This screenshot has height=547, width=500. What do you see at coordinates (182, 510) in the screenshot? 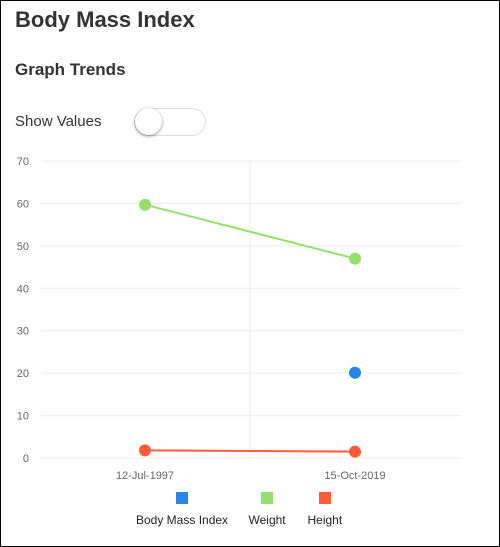
I see `legend-item-body-mass-index: Body Mass Index` at bounding box center [182, 510].